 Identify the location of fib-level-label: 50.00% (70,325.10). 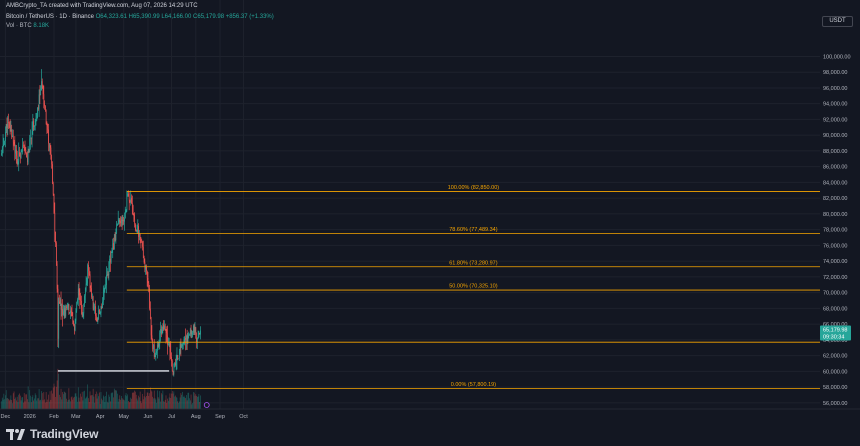
(473, 287).